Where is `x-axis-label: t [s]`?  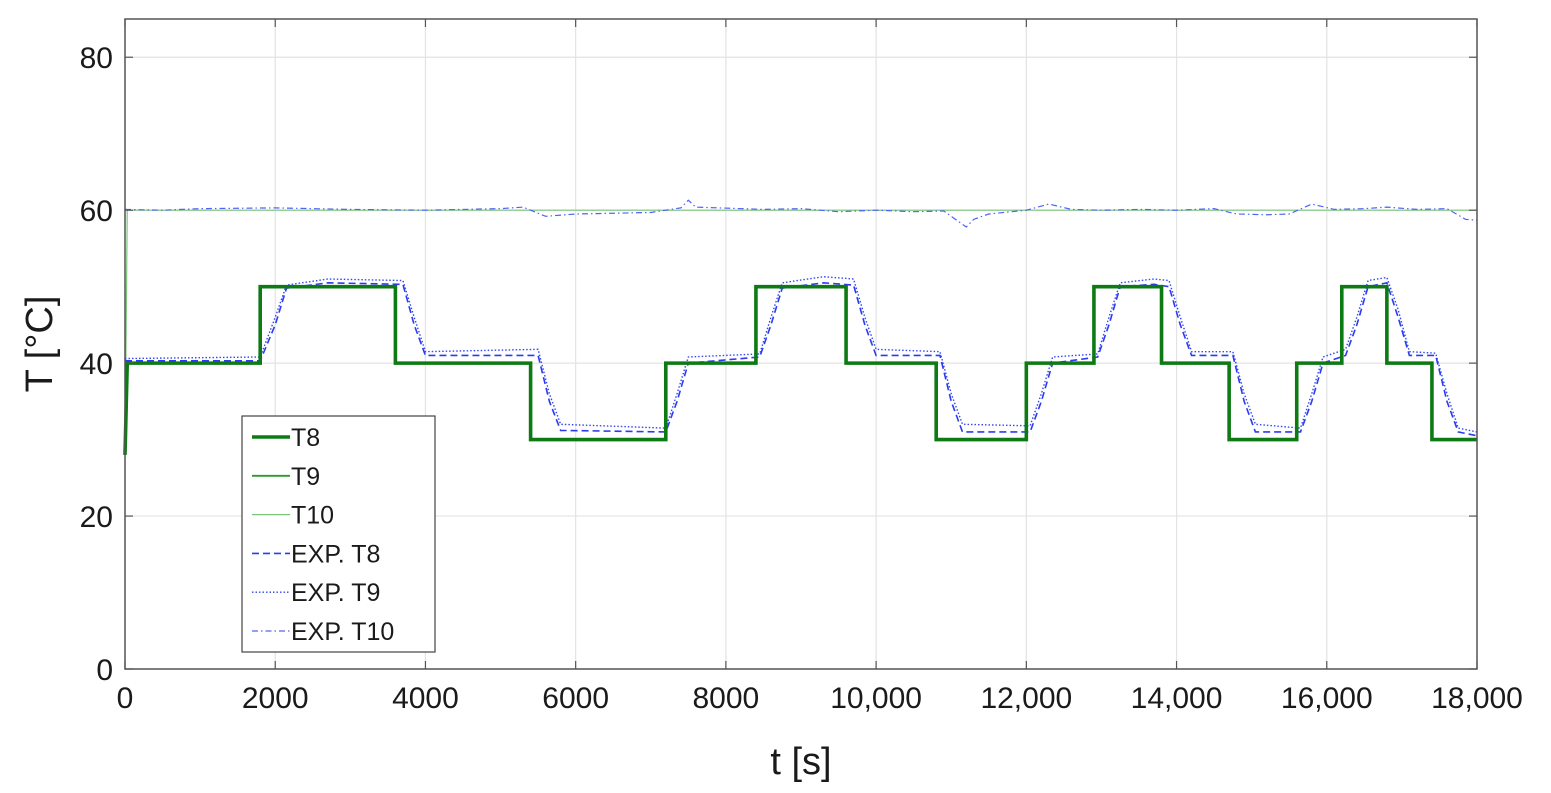 x-axis-label: t [s] is located at coordinates (800, 762).